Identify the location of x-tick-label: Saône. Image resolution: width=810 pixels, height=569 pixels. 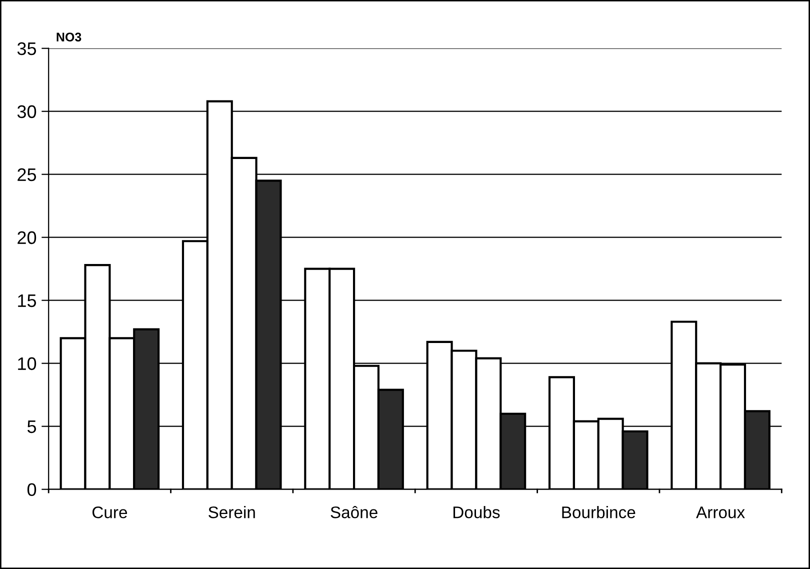
(354, 512).